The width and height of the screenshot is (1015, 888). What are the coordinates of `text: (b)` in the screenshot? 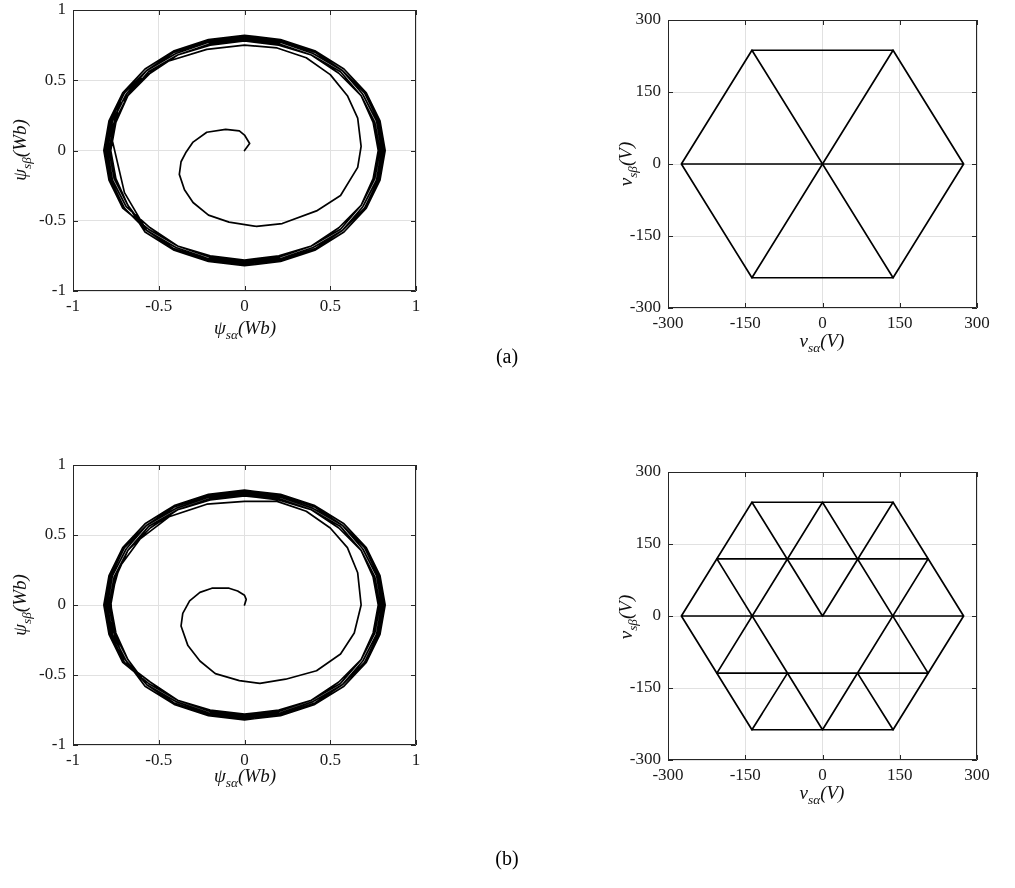 It's located at (507, 858).